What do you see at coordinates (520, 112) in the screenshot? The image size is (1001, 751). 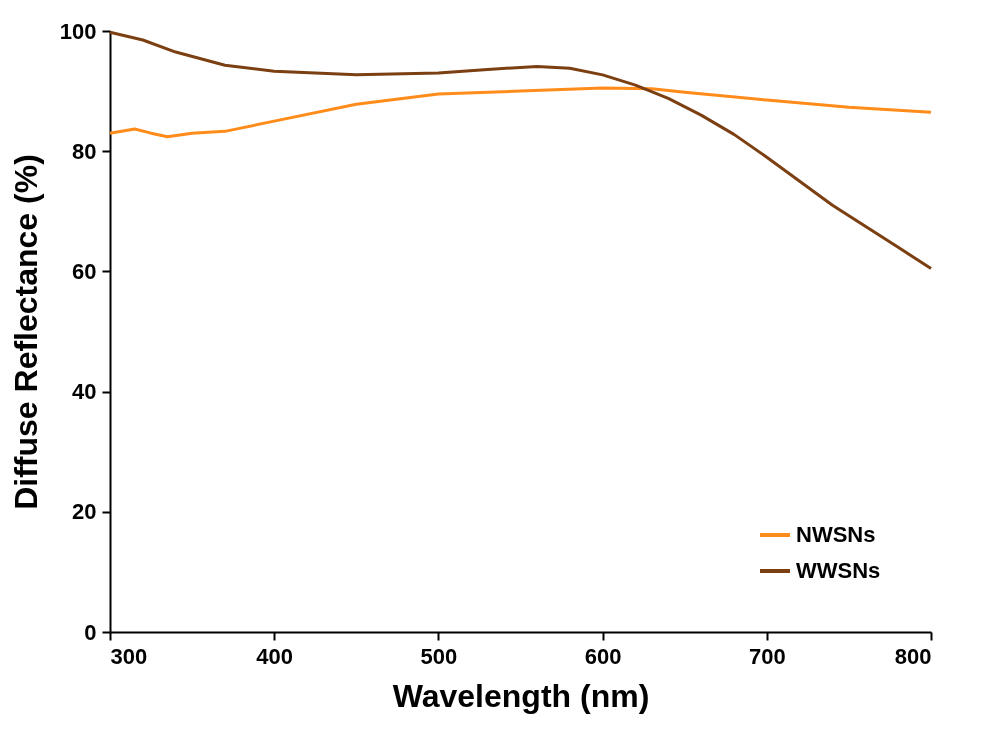 I see `line-series` at bounding box center [520, 112].